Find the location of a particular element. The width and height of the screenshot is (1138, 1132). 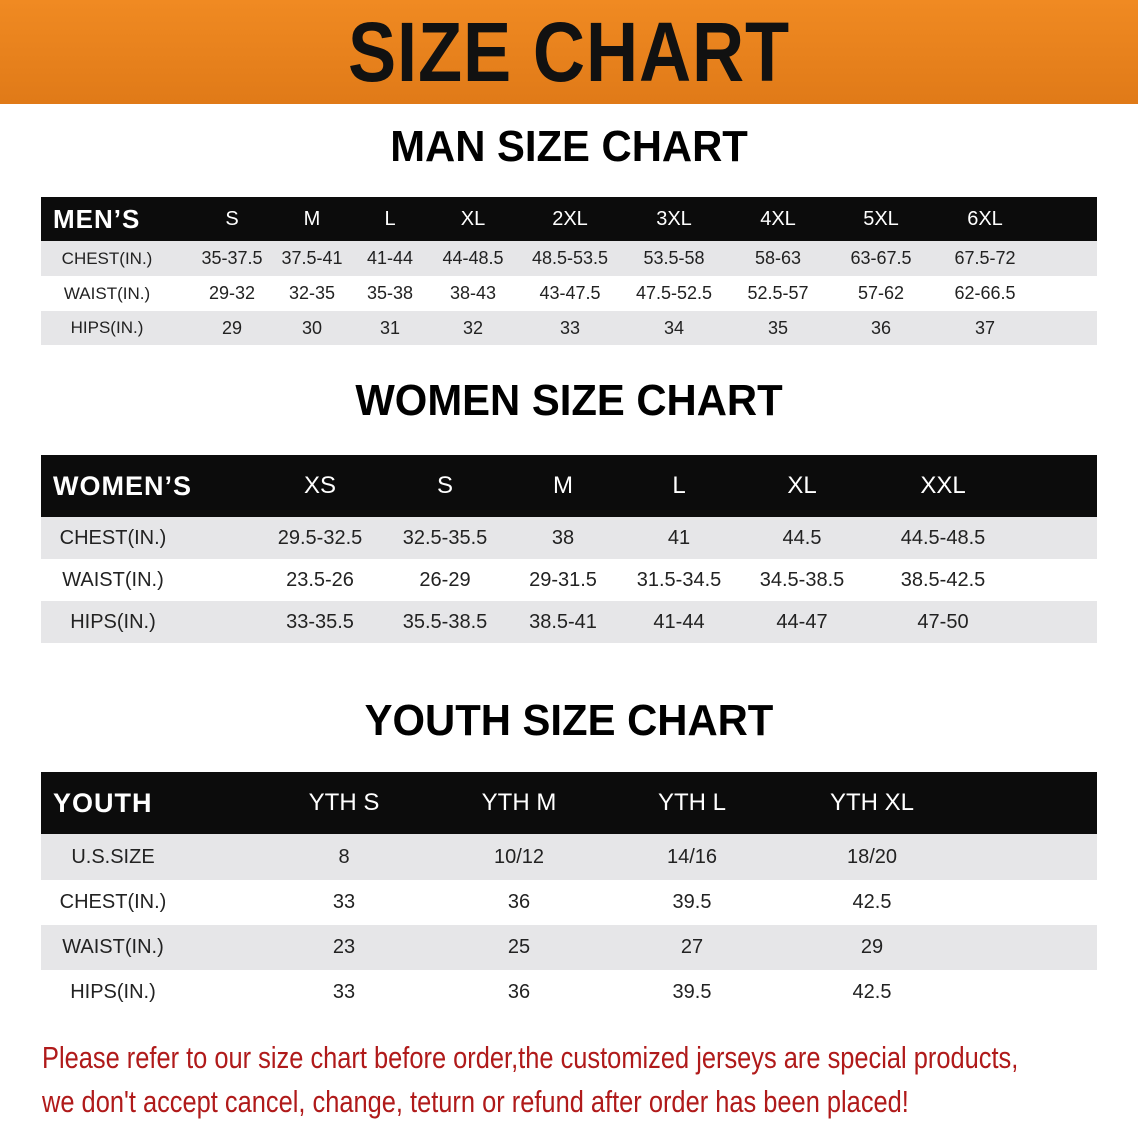

table-cell: 63-67.5 is located at coordinates (881, 258).